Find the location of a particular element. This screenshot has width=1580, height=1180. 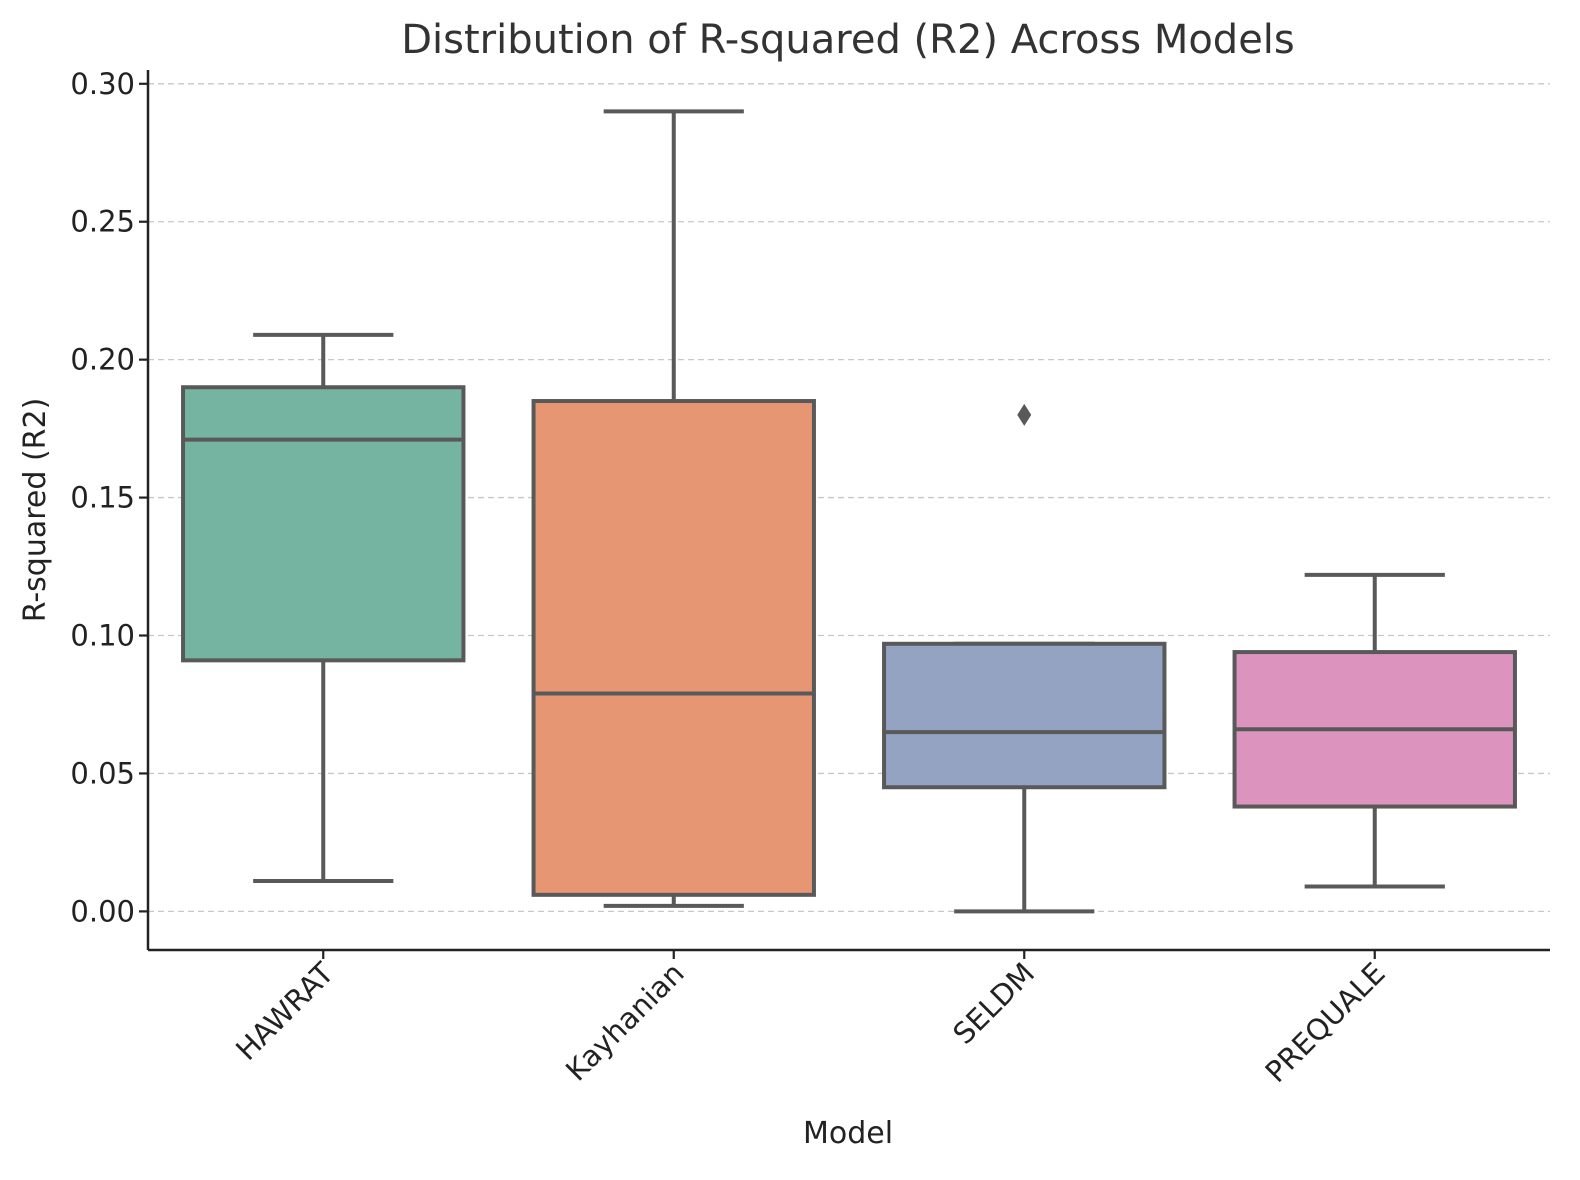

x-tick-label: HAWRAT is located at coordinates (284, 1011).